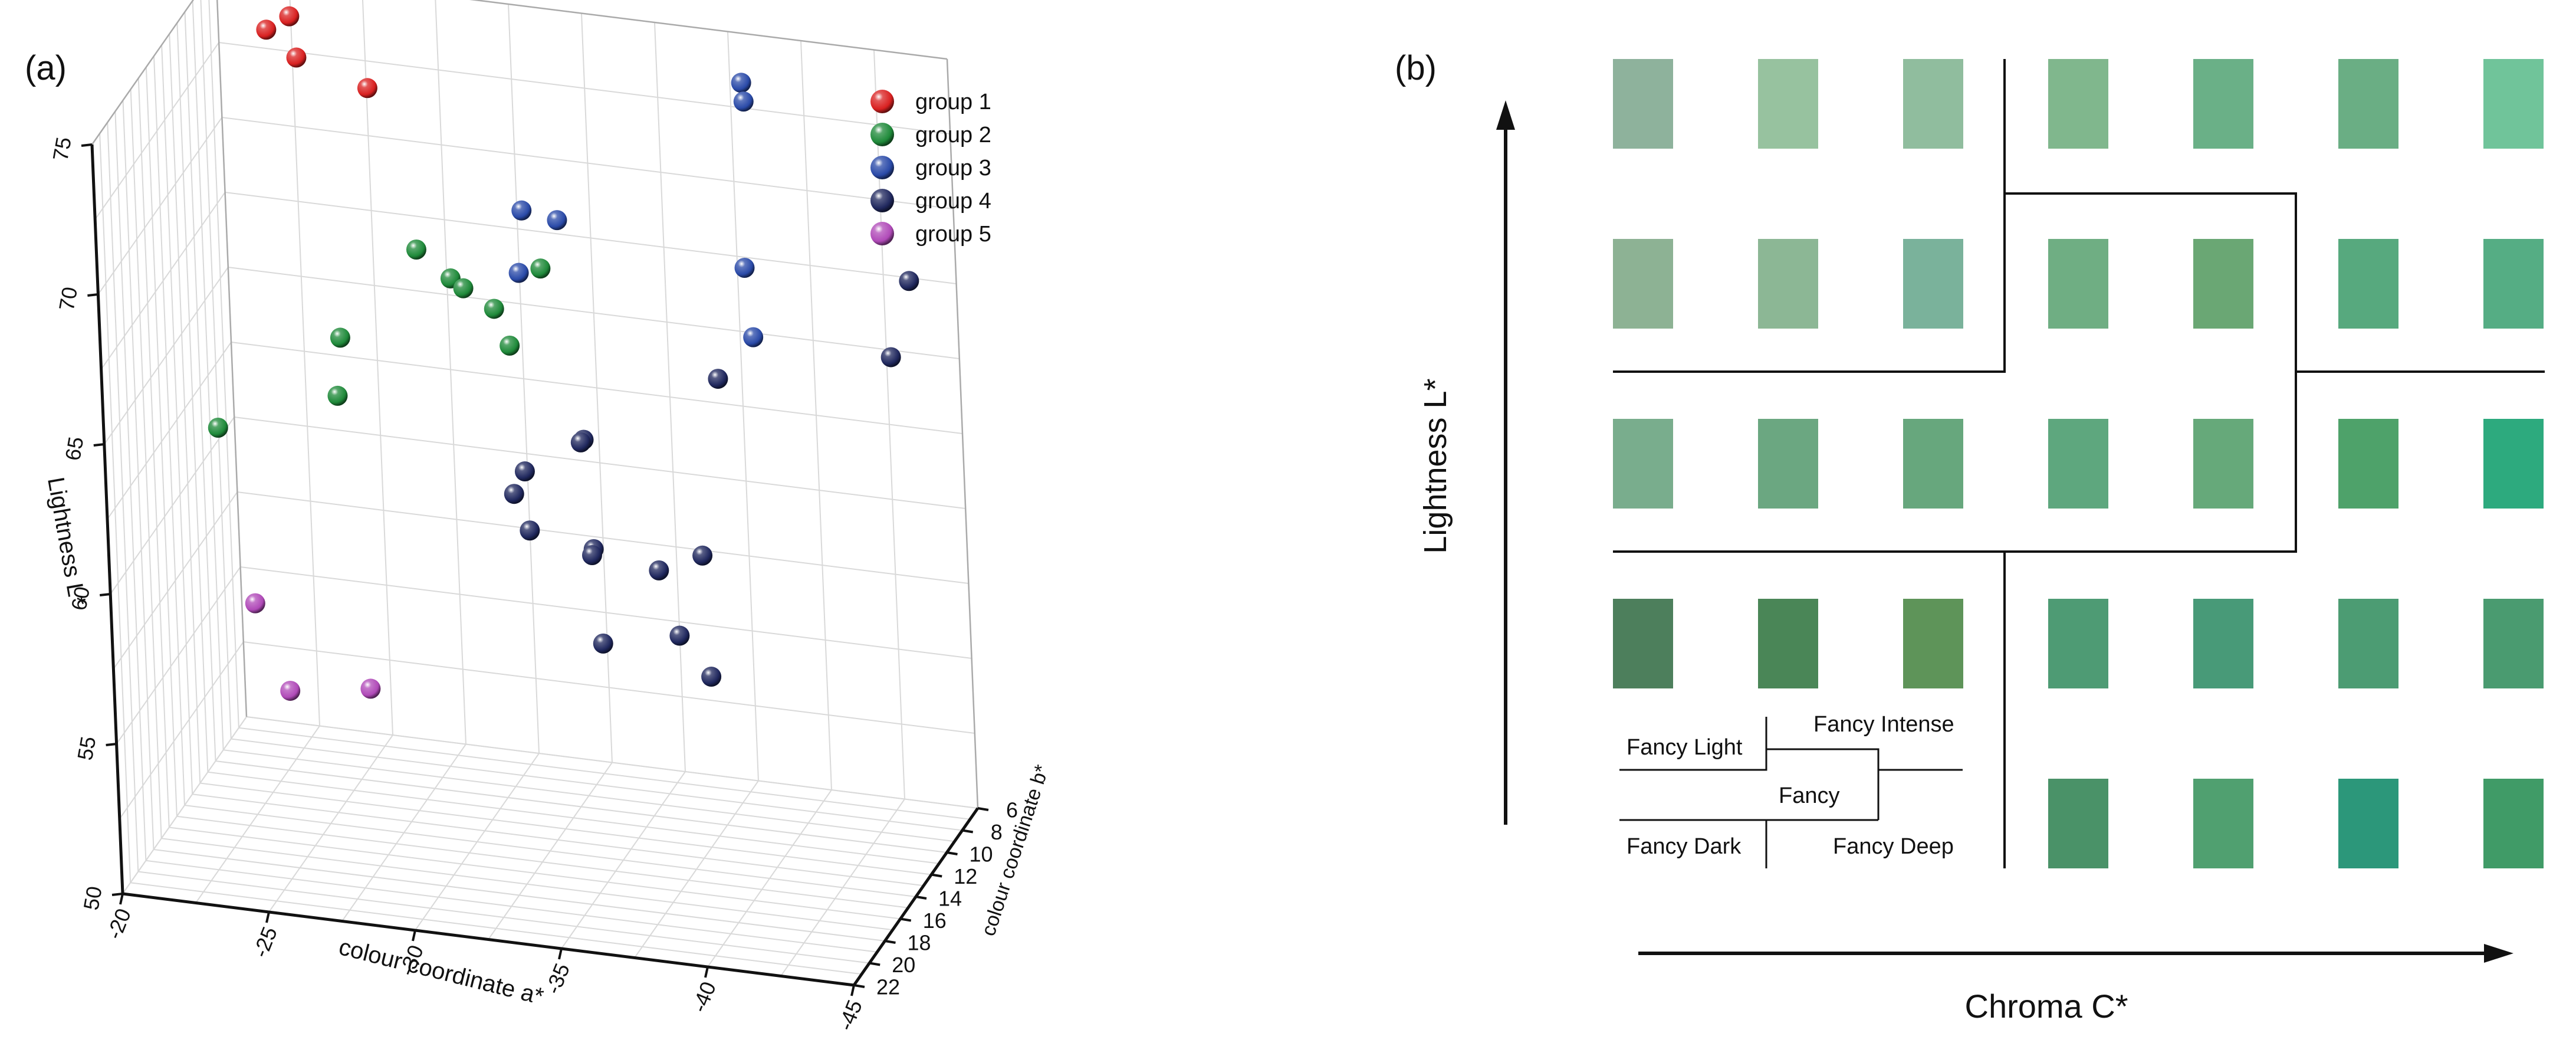  Describe the element at coordinates (1416, 68) in the screenshot. I see `panel-b-label: (b)` at that location.